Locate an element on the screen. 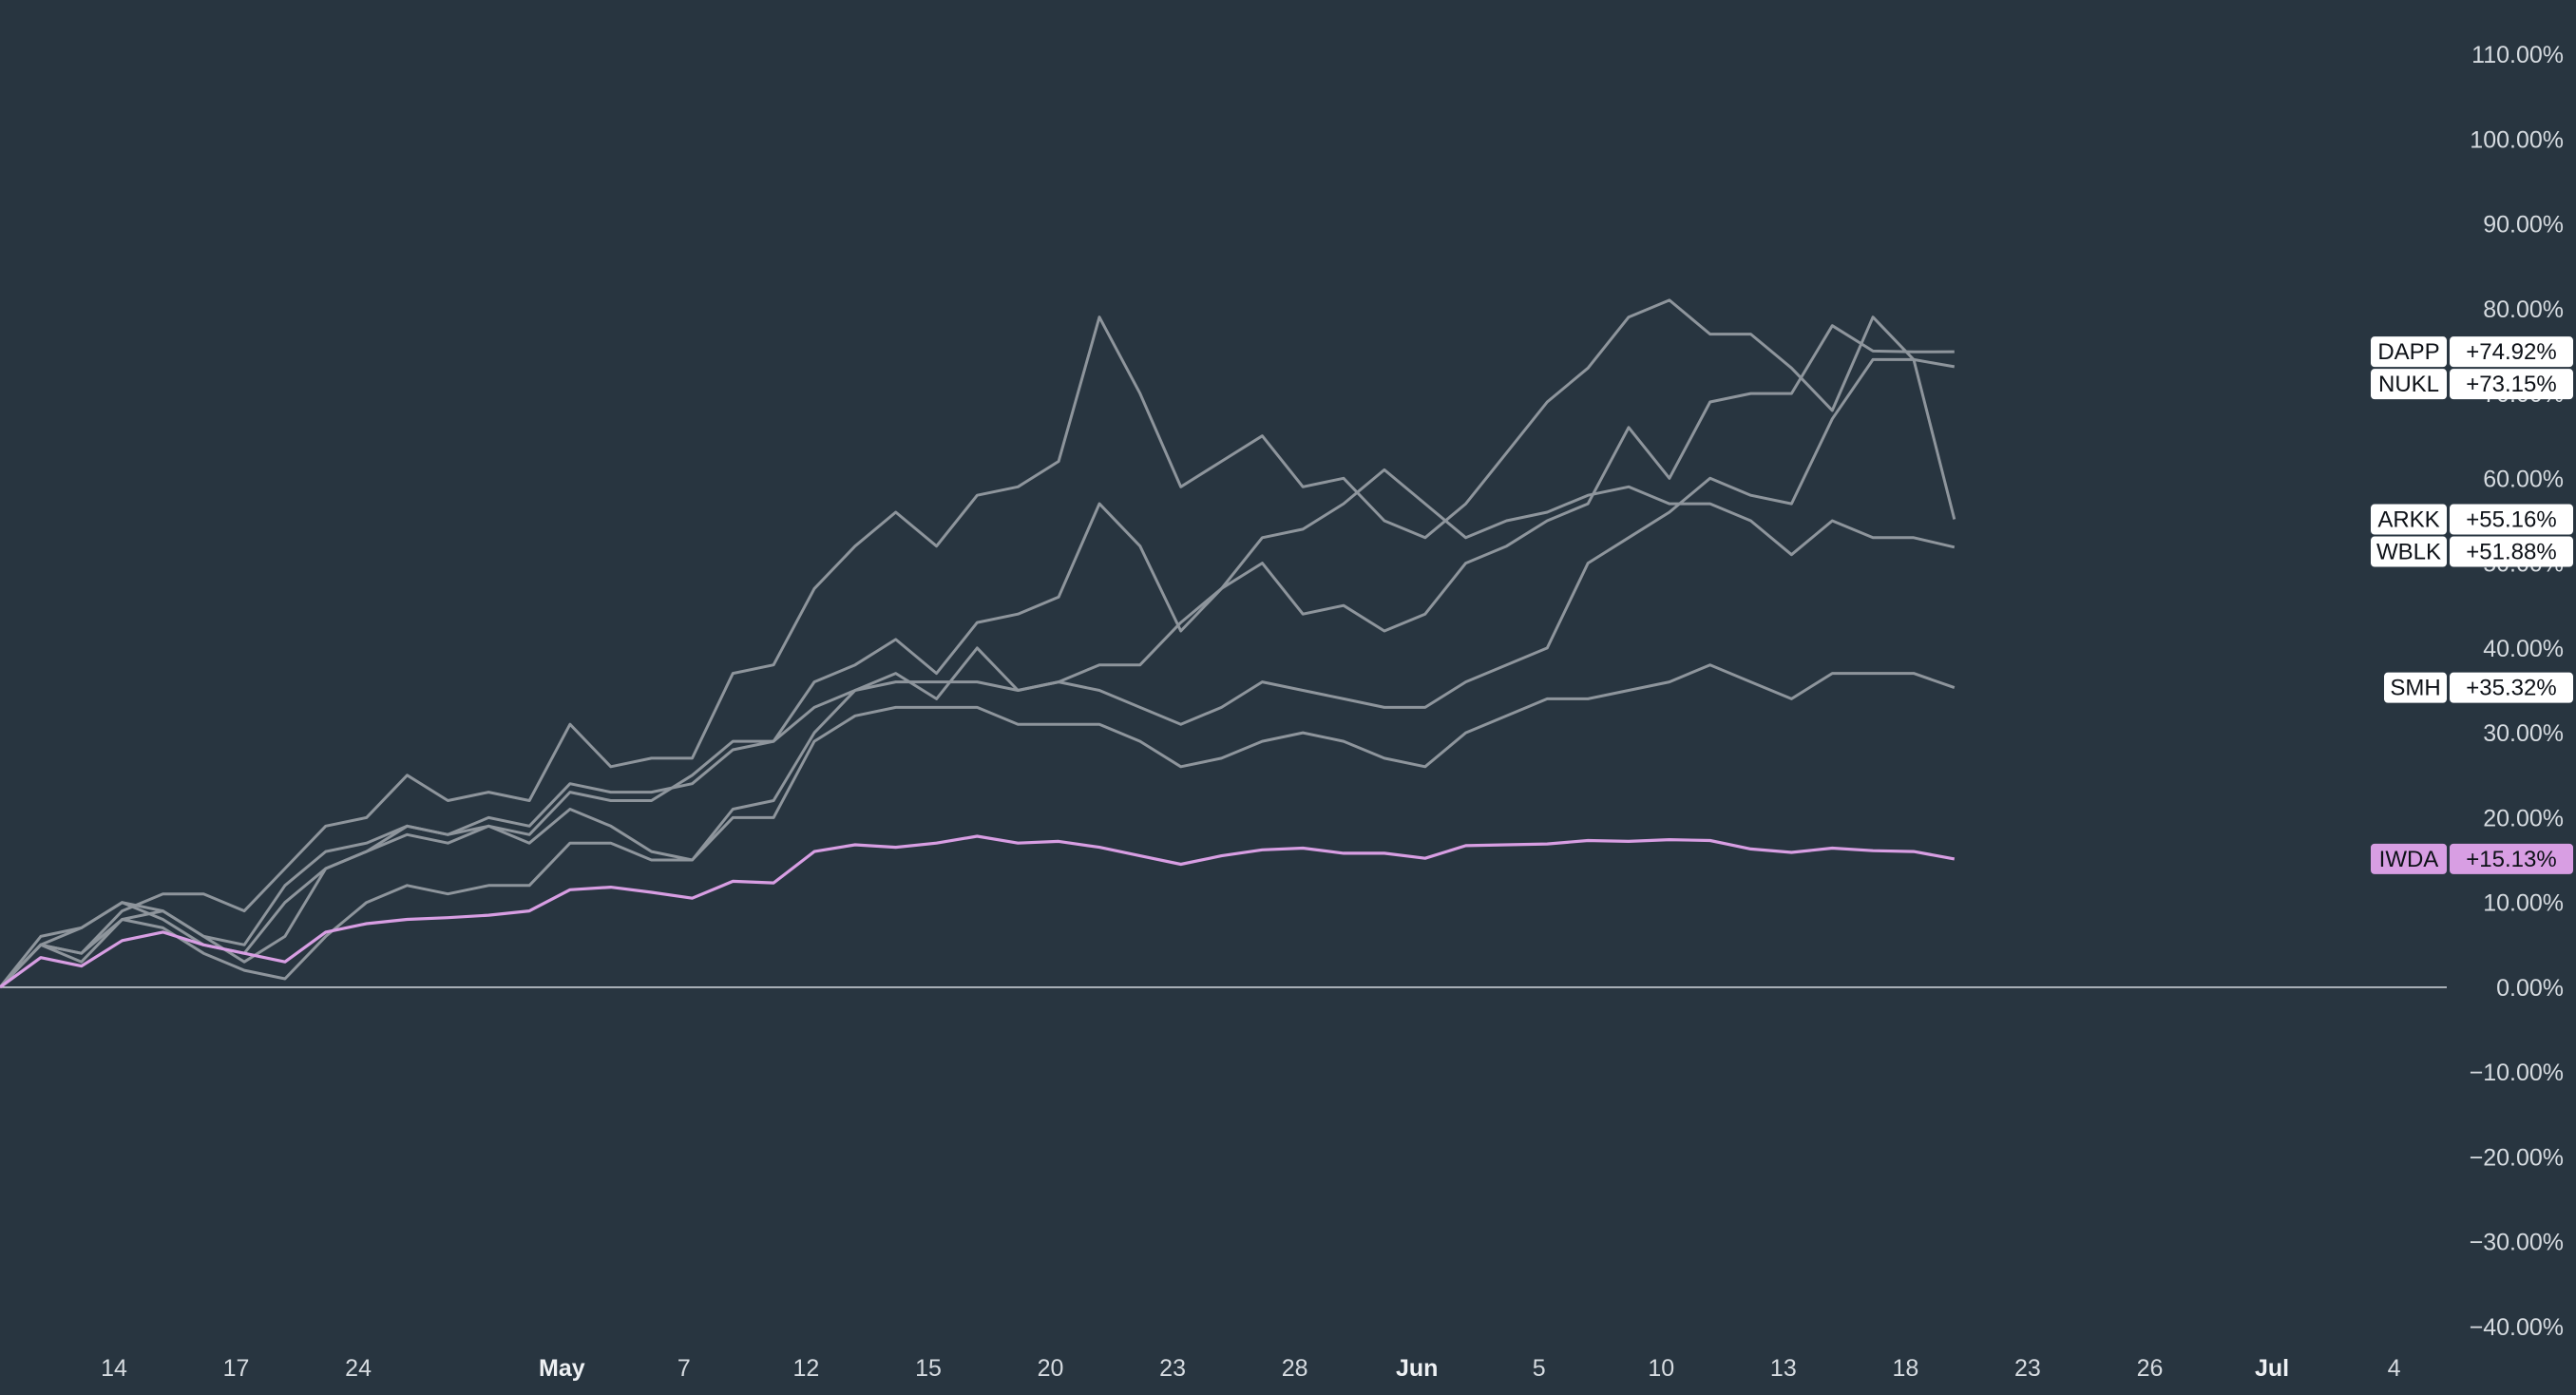 The height and width of the screenshot is (1395, 2576). series-name-label: ARKK is located at coordinates (2408, 520).